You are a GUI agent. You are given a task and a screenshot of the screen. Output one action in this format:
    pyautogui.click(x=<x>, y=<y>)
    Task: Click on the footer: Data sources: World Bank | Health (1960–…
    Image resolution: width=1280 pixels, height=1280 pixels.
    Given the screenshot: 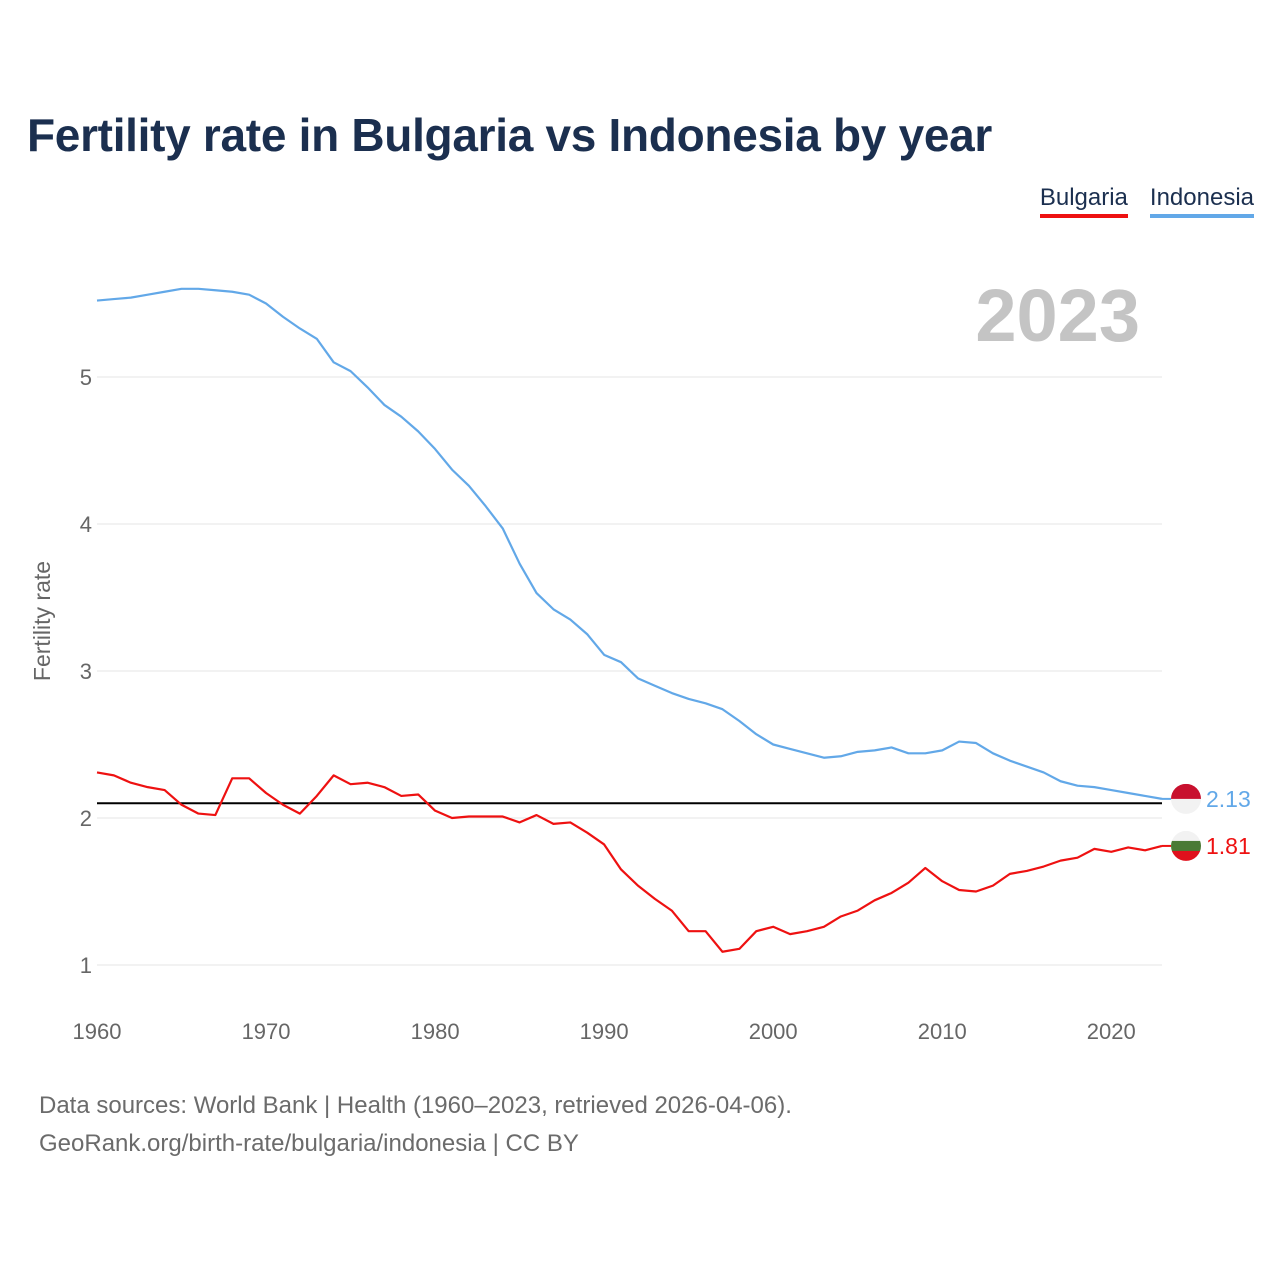 What is the action you would take?
    pyautogui.click(x=415, y=1125)
    